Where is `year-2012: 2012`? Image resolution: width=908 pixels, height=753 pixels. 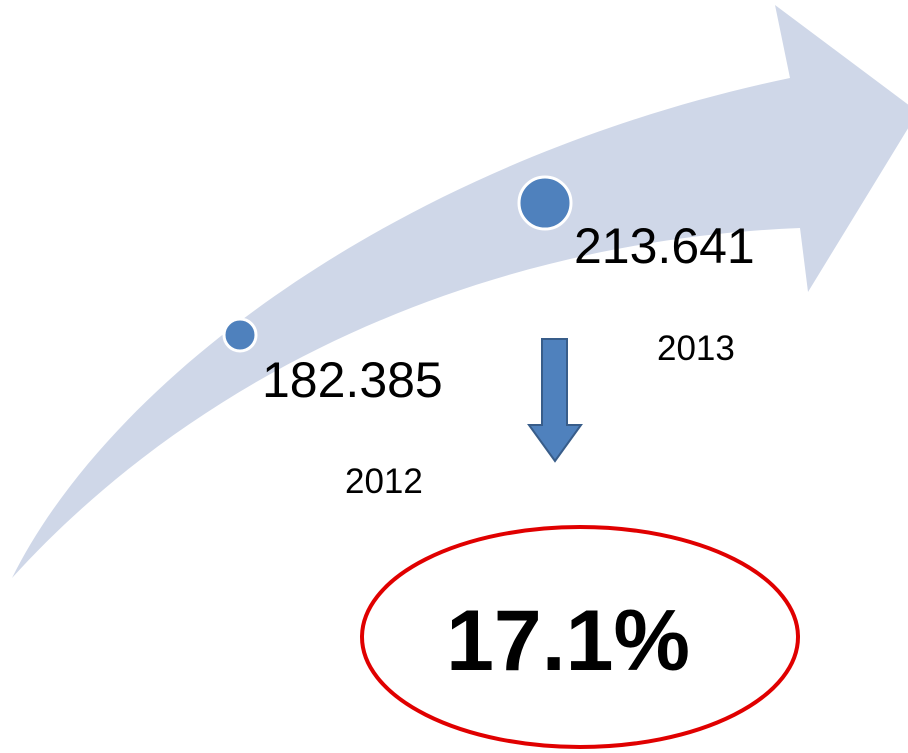 year-2012: 2012 is located at coordinates (384, 481).